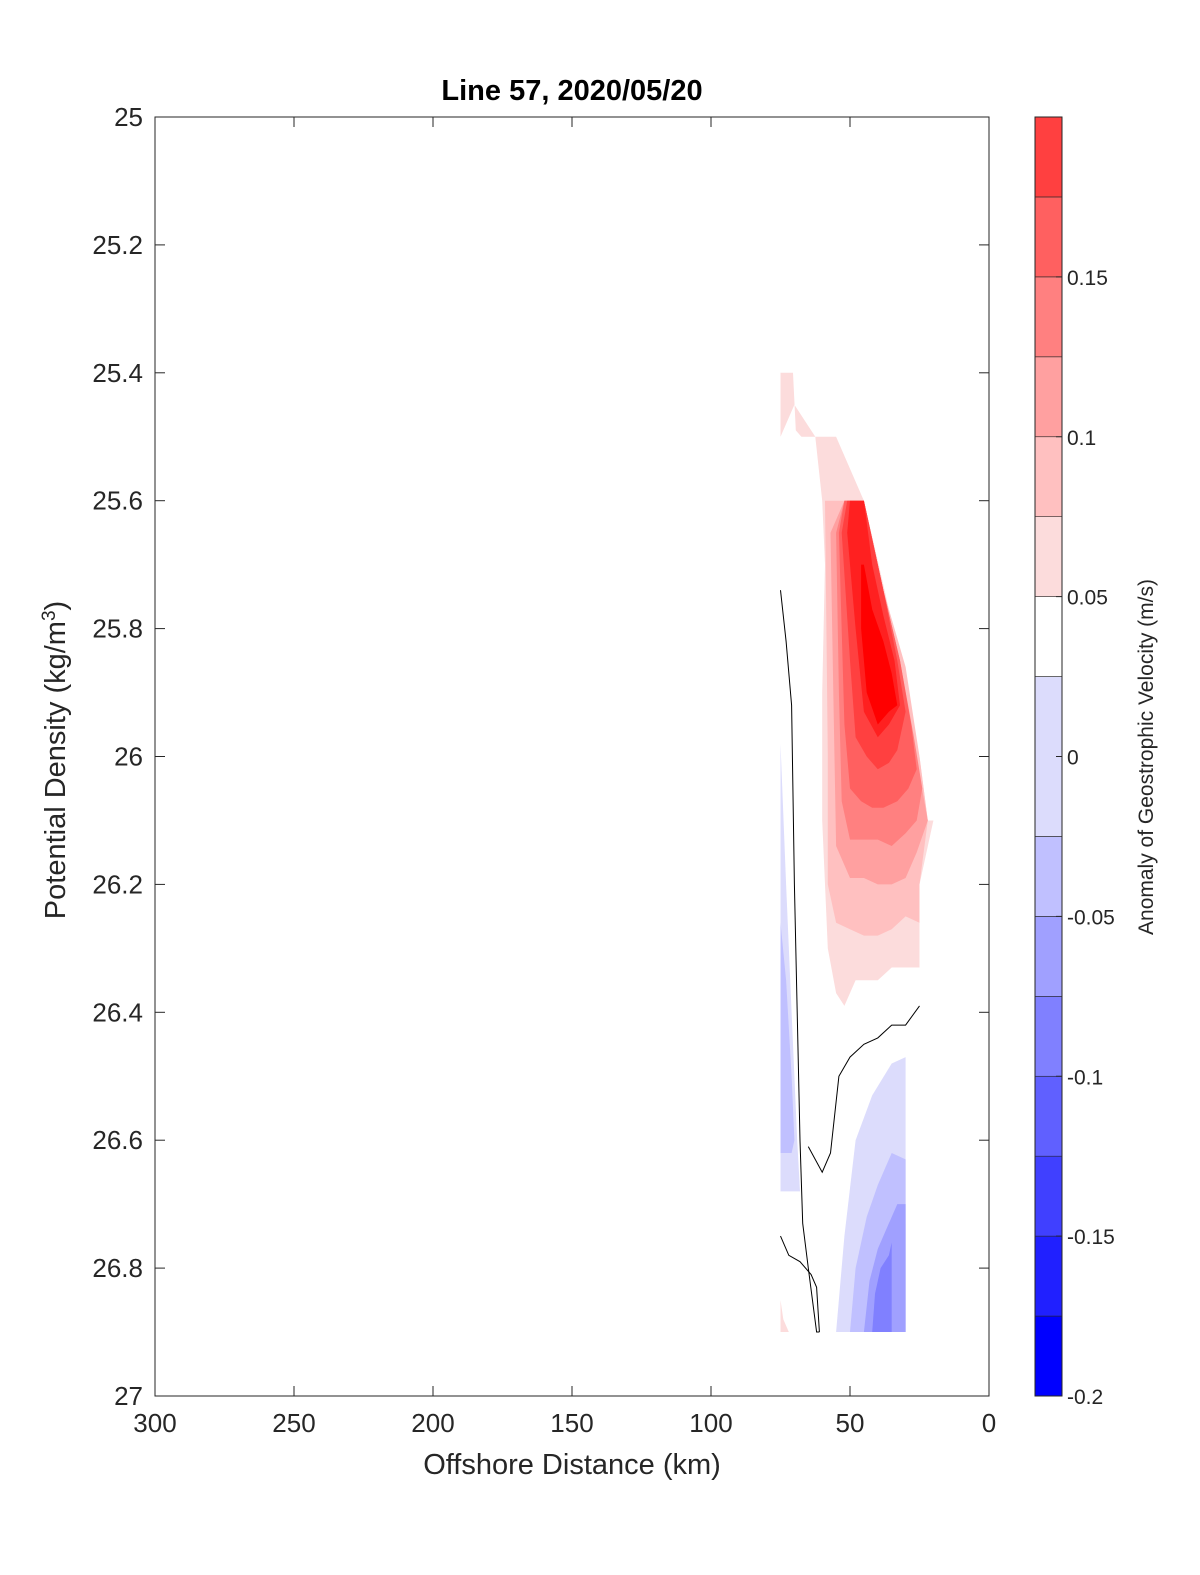 The height and width of the screenshot is (1575, 1200). Describe the element at coordinates (128, 757) in the screenshot. I see `y-tick-label-5: 26` at that location.